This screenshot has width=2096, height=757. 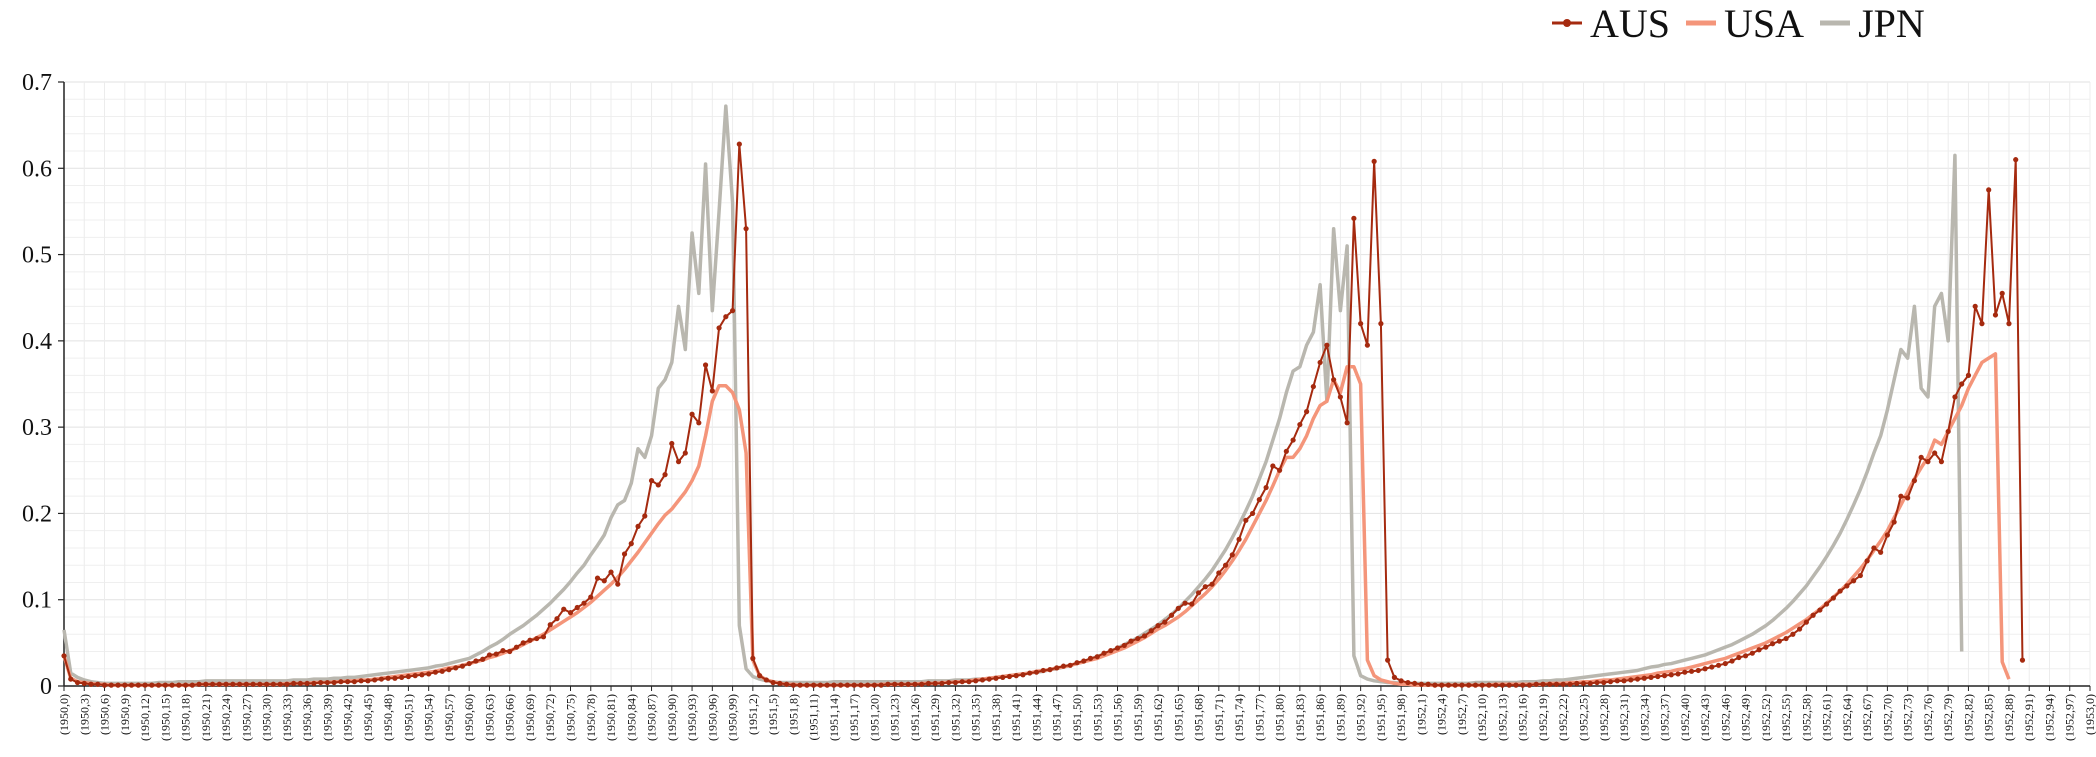 I want to click on x-tick-label: (1952,55), so click(x=1786, y=717).